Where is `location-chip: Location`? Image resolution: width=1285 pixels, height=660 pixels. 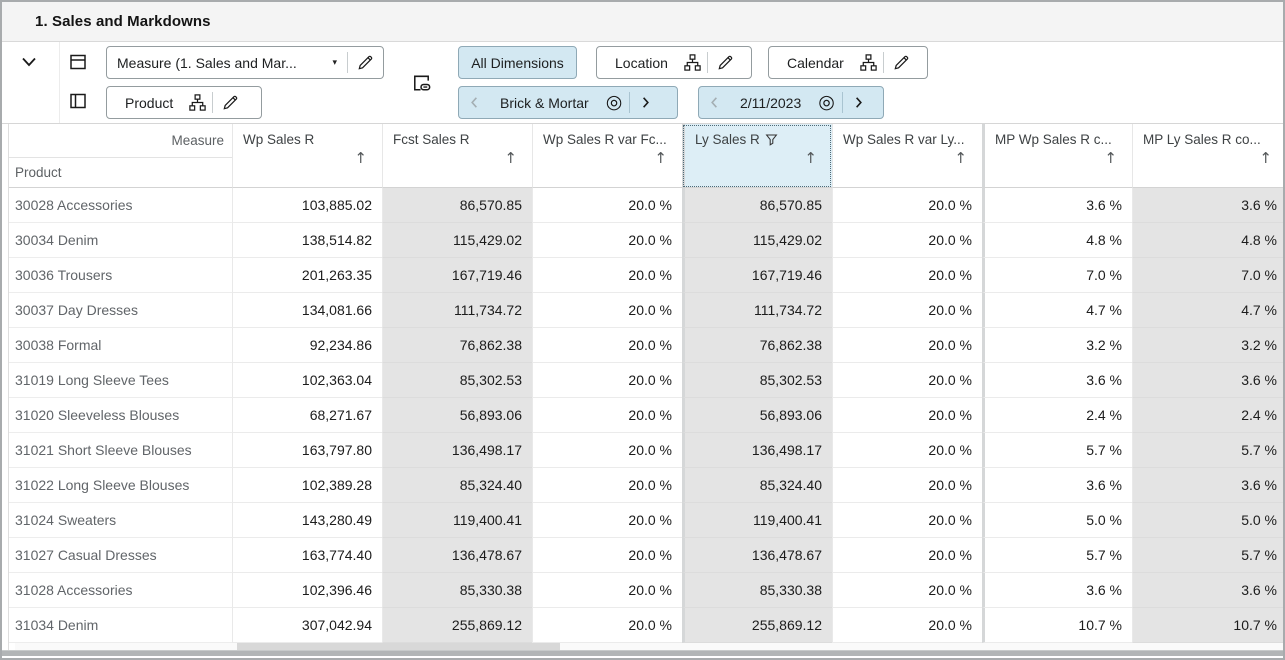
location-chip: Location is located at coordinates (674, 62).